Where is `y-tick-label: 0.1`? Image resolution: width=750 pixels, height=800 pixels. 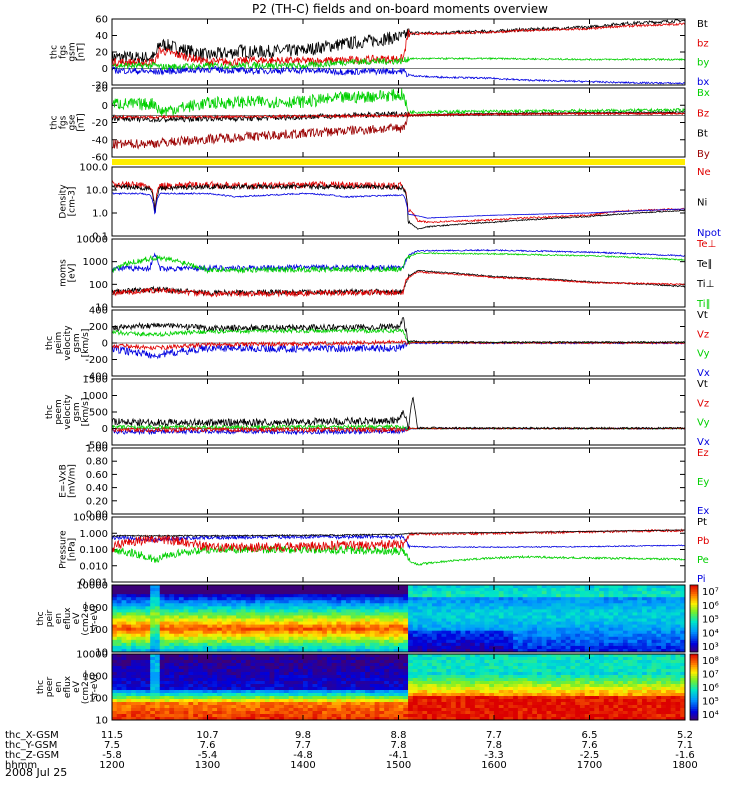 y-tick-label: 0.1 is located at coordinates (100, 237).